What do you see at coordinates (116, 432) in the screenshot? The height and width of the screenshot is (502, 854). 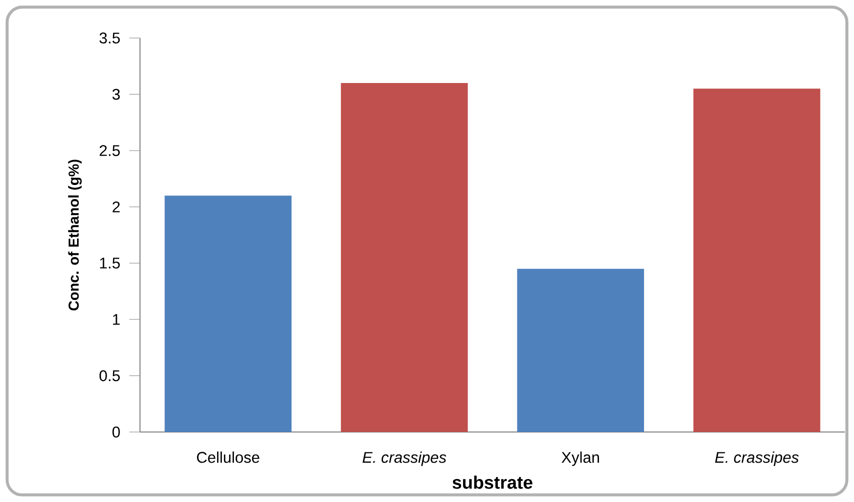 I see `y-tick-label: 0` at bounding box center [116, 432].